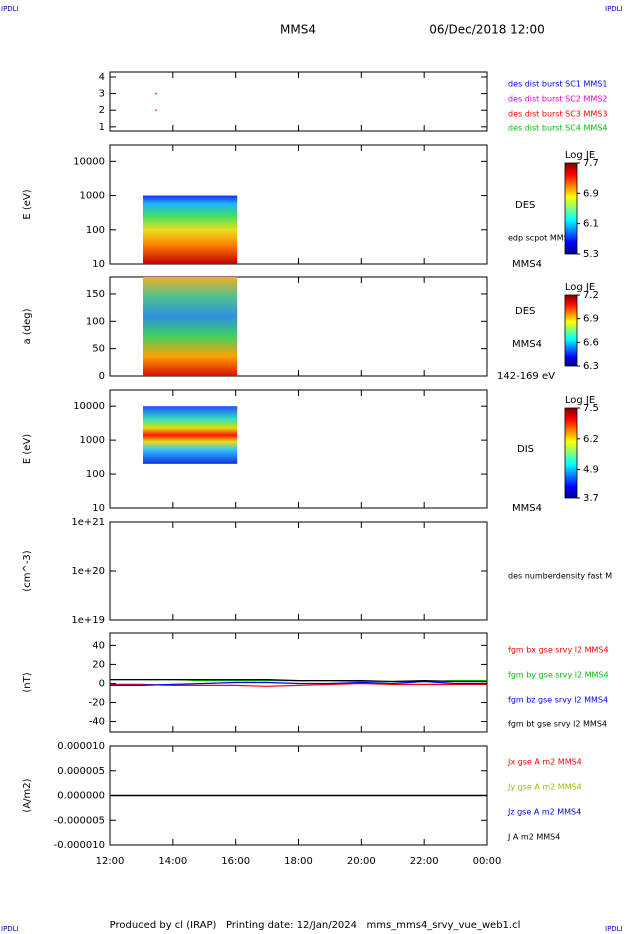  Describe the element at coordinates (97, 702) in the screenshot. I see `y-tick-label: -20` at that location.